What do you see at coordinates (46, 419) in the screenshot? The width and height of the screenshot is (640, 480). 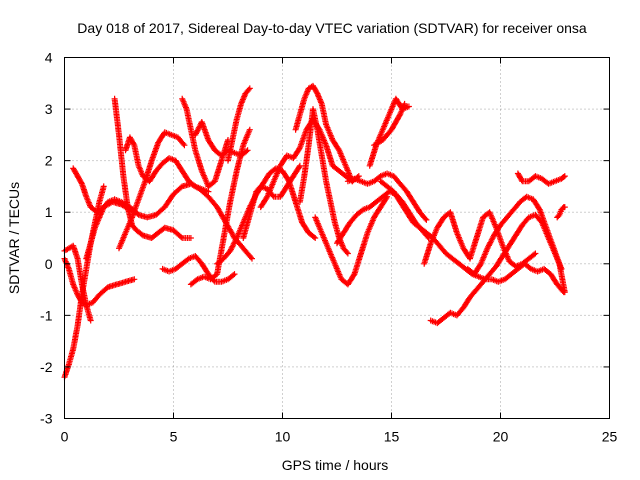 I see `y-tick-label: -3` at bounding box center [46, 419].